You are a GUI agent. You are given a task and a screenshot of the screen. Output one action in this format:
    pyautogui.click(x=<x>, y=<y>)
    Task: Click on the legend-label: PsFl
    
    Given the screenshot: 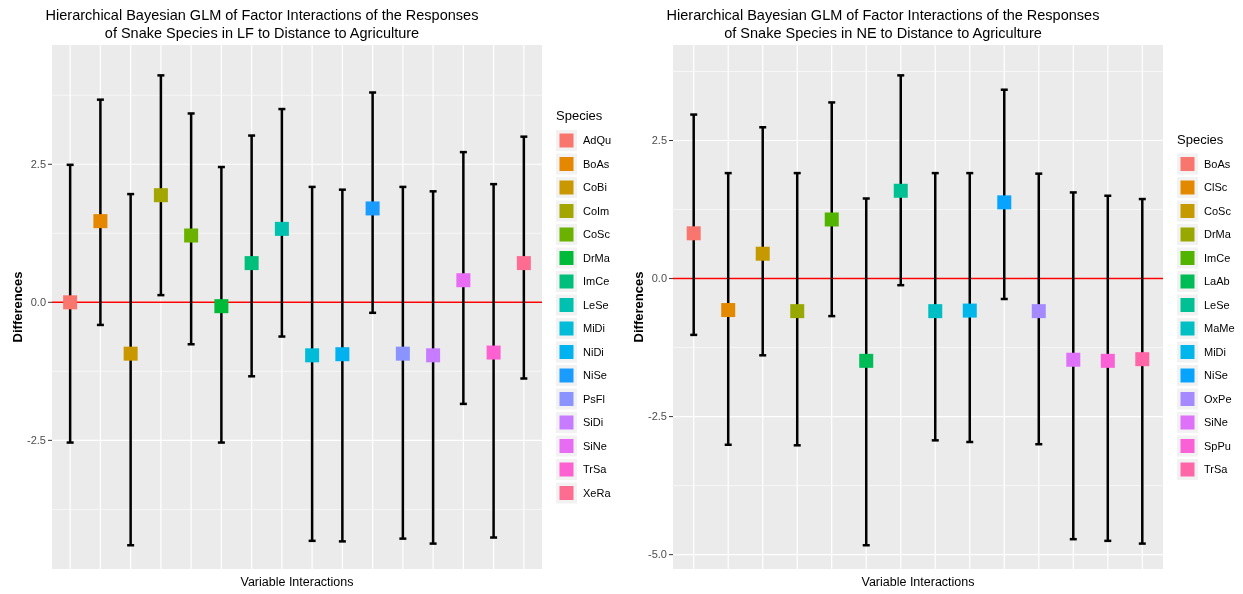 What is the action you would take?
    pyautogui.click(x=594, y=398)
    